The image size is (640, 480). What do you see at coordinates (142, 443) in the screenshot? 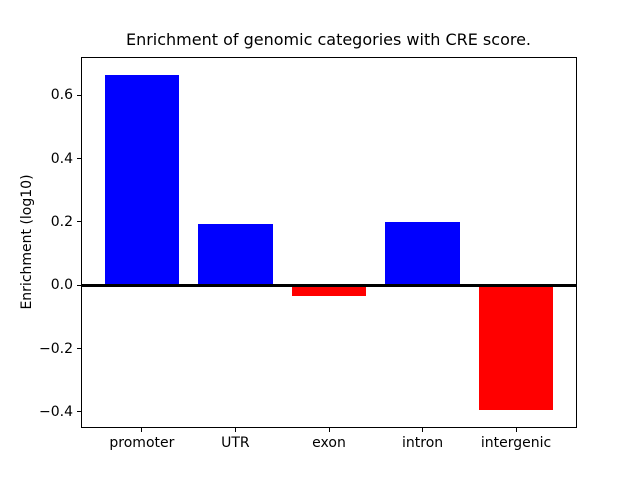
I see `x-tick-label-promoter: promoter` at bounding box center [142, 443].